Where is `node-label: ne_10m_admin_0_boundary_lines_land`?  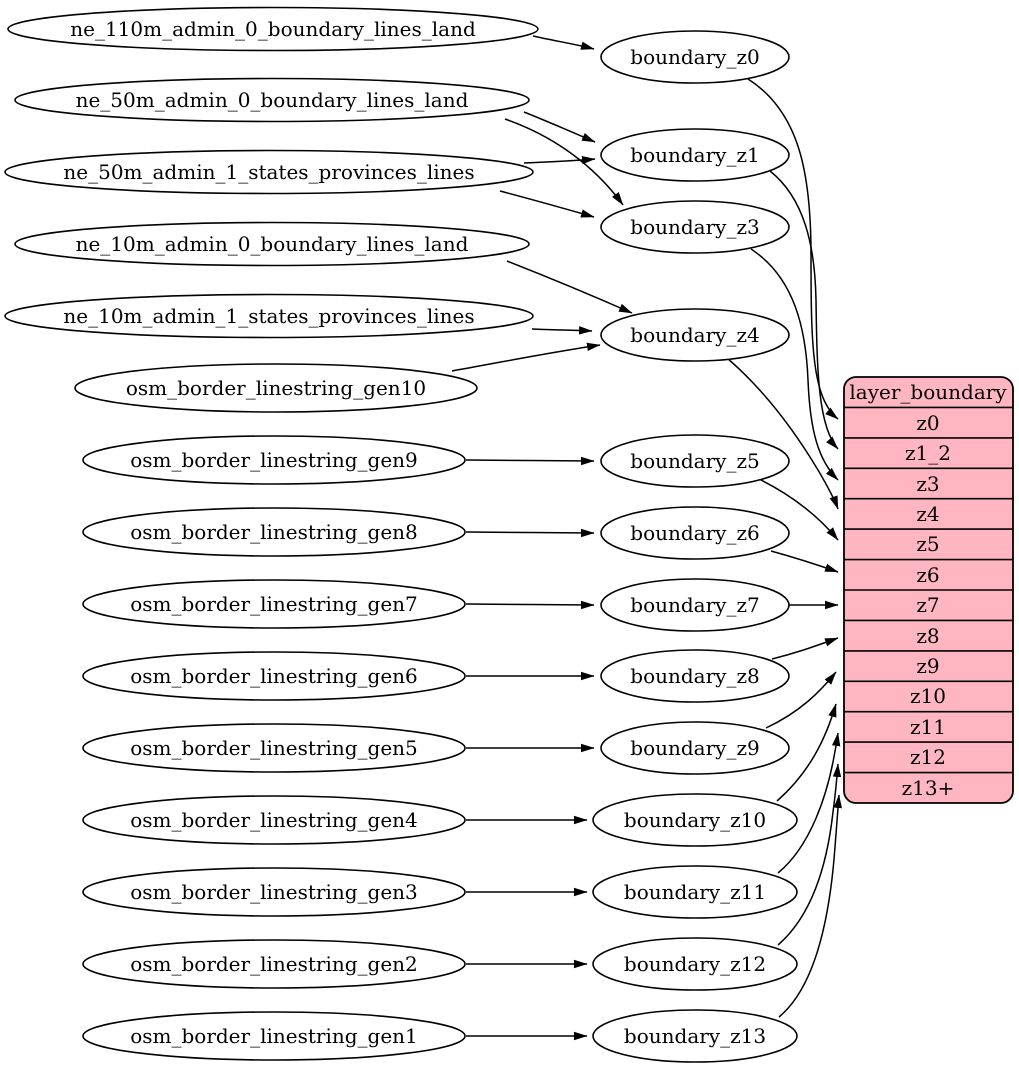 node-label: ne_10m_admin_0_boundary_lines_land is located at coordinates (272, 244).